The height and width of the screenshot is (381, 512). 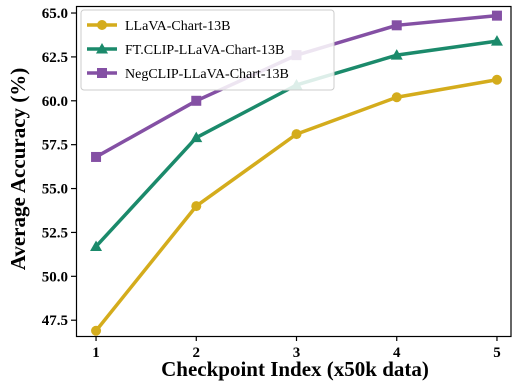 I want to click on y-axis: 47.5 50.0 52.5 55.0 57.5 60.0 62.5 65.0, so click(x=59, y=167).